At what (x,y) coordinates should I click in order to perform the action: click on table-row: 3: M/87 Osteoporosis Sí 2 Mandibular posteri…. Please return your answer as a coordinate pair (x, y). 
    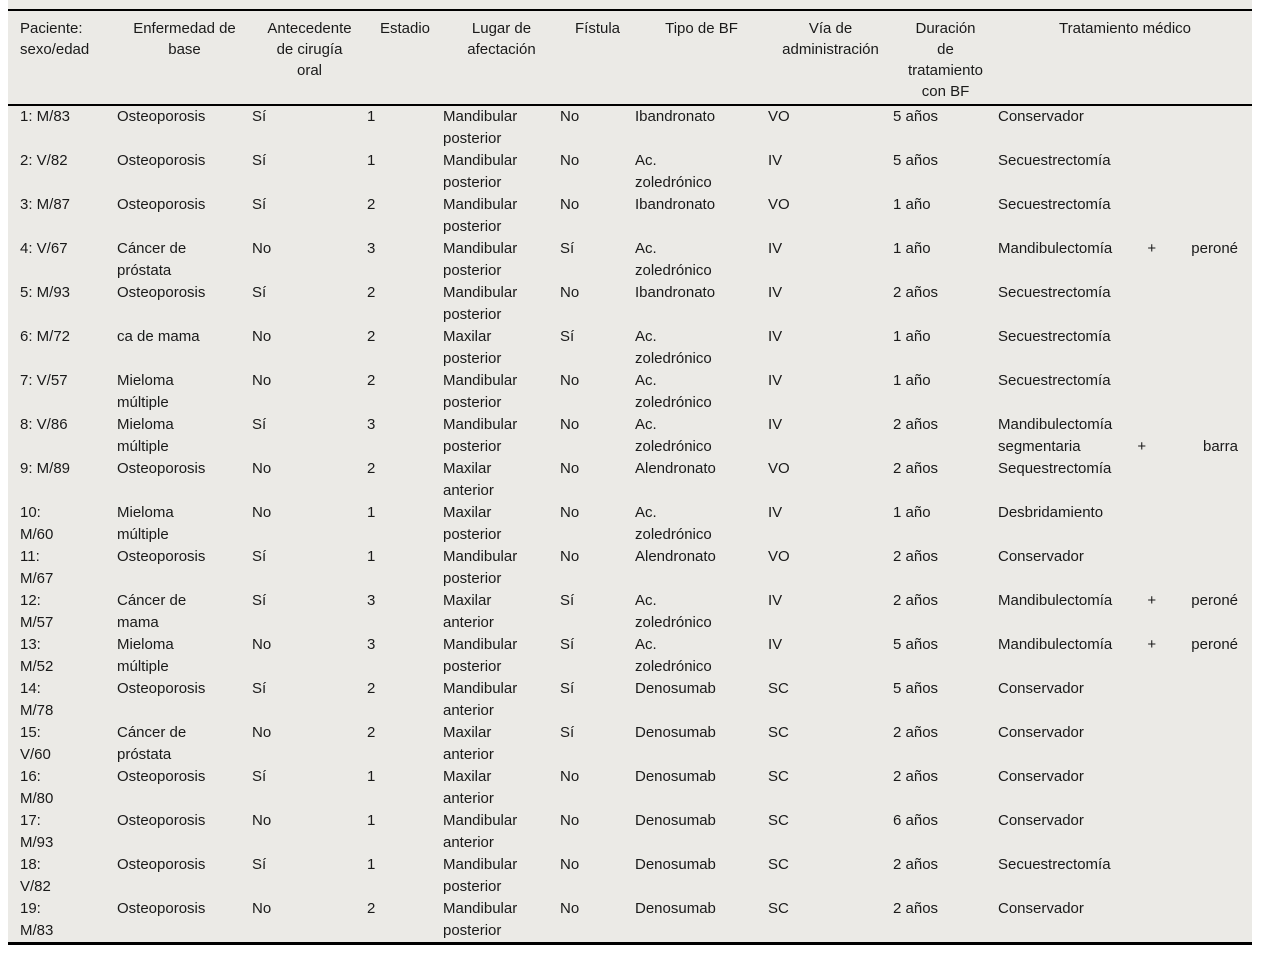
    Looking at the image, I should click on (630, 216).